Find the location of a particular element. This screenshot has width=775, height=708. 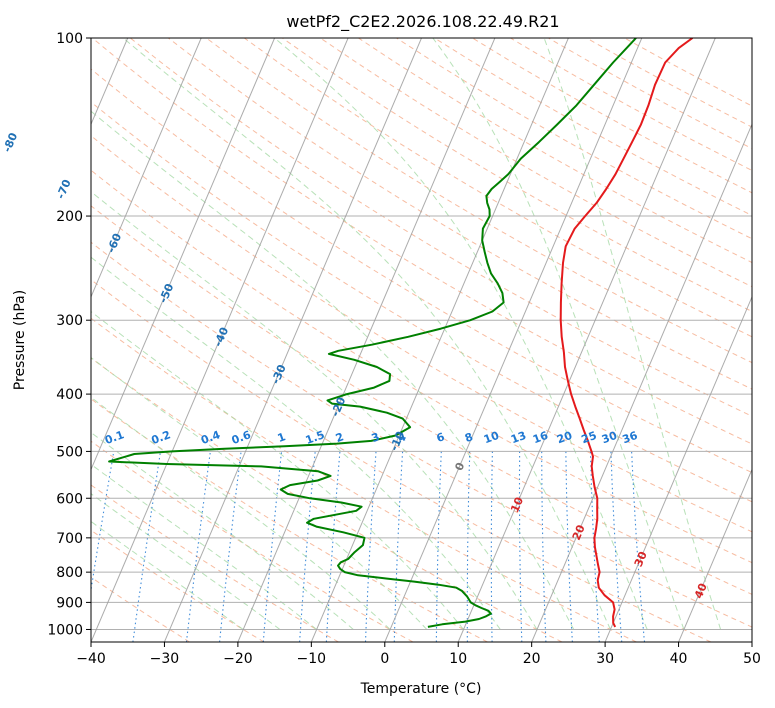

x-axis: −40 −30 −20 −10 0 10 20 30 40 50 is located at coordinates (418, 654).